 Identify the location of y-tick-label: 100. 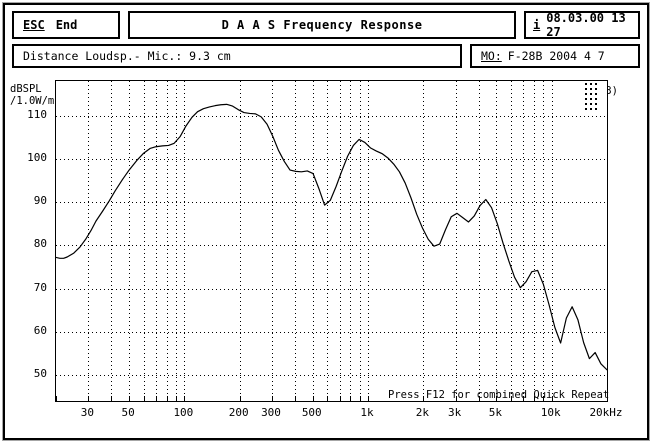
(37, 157).